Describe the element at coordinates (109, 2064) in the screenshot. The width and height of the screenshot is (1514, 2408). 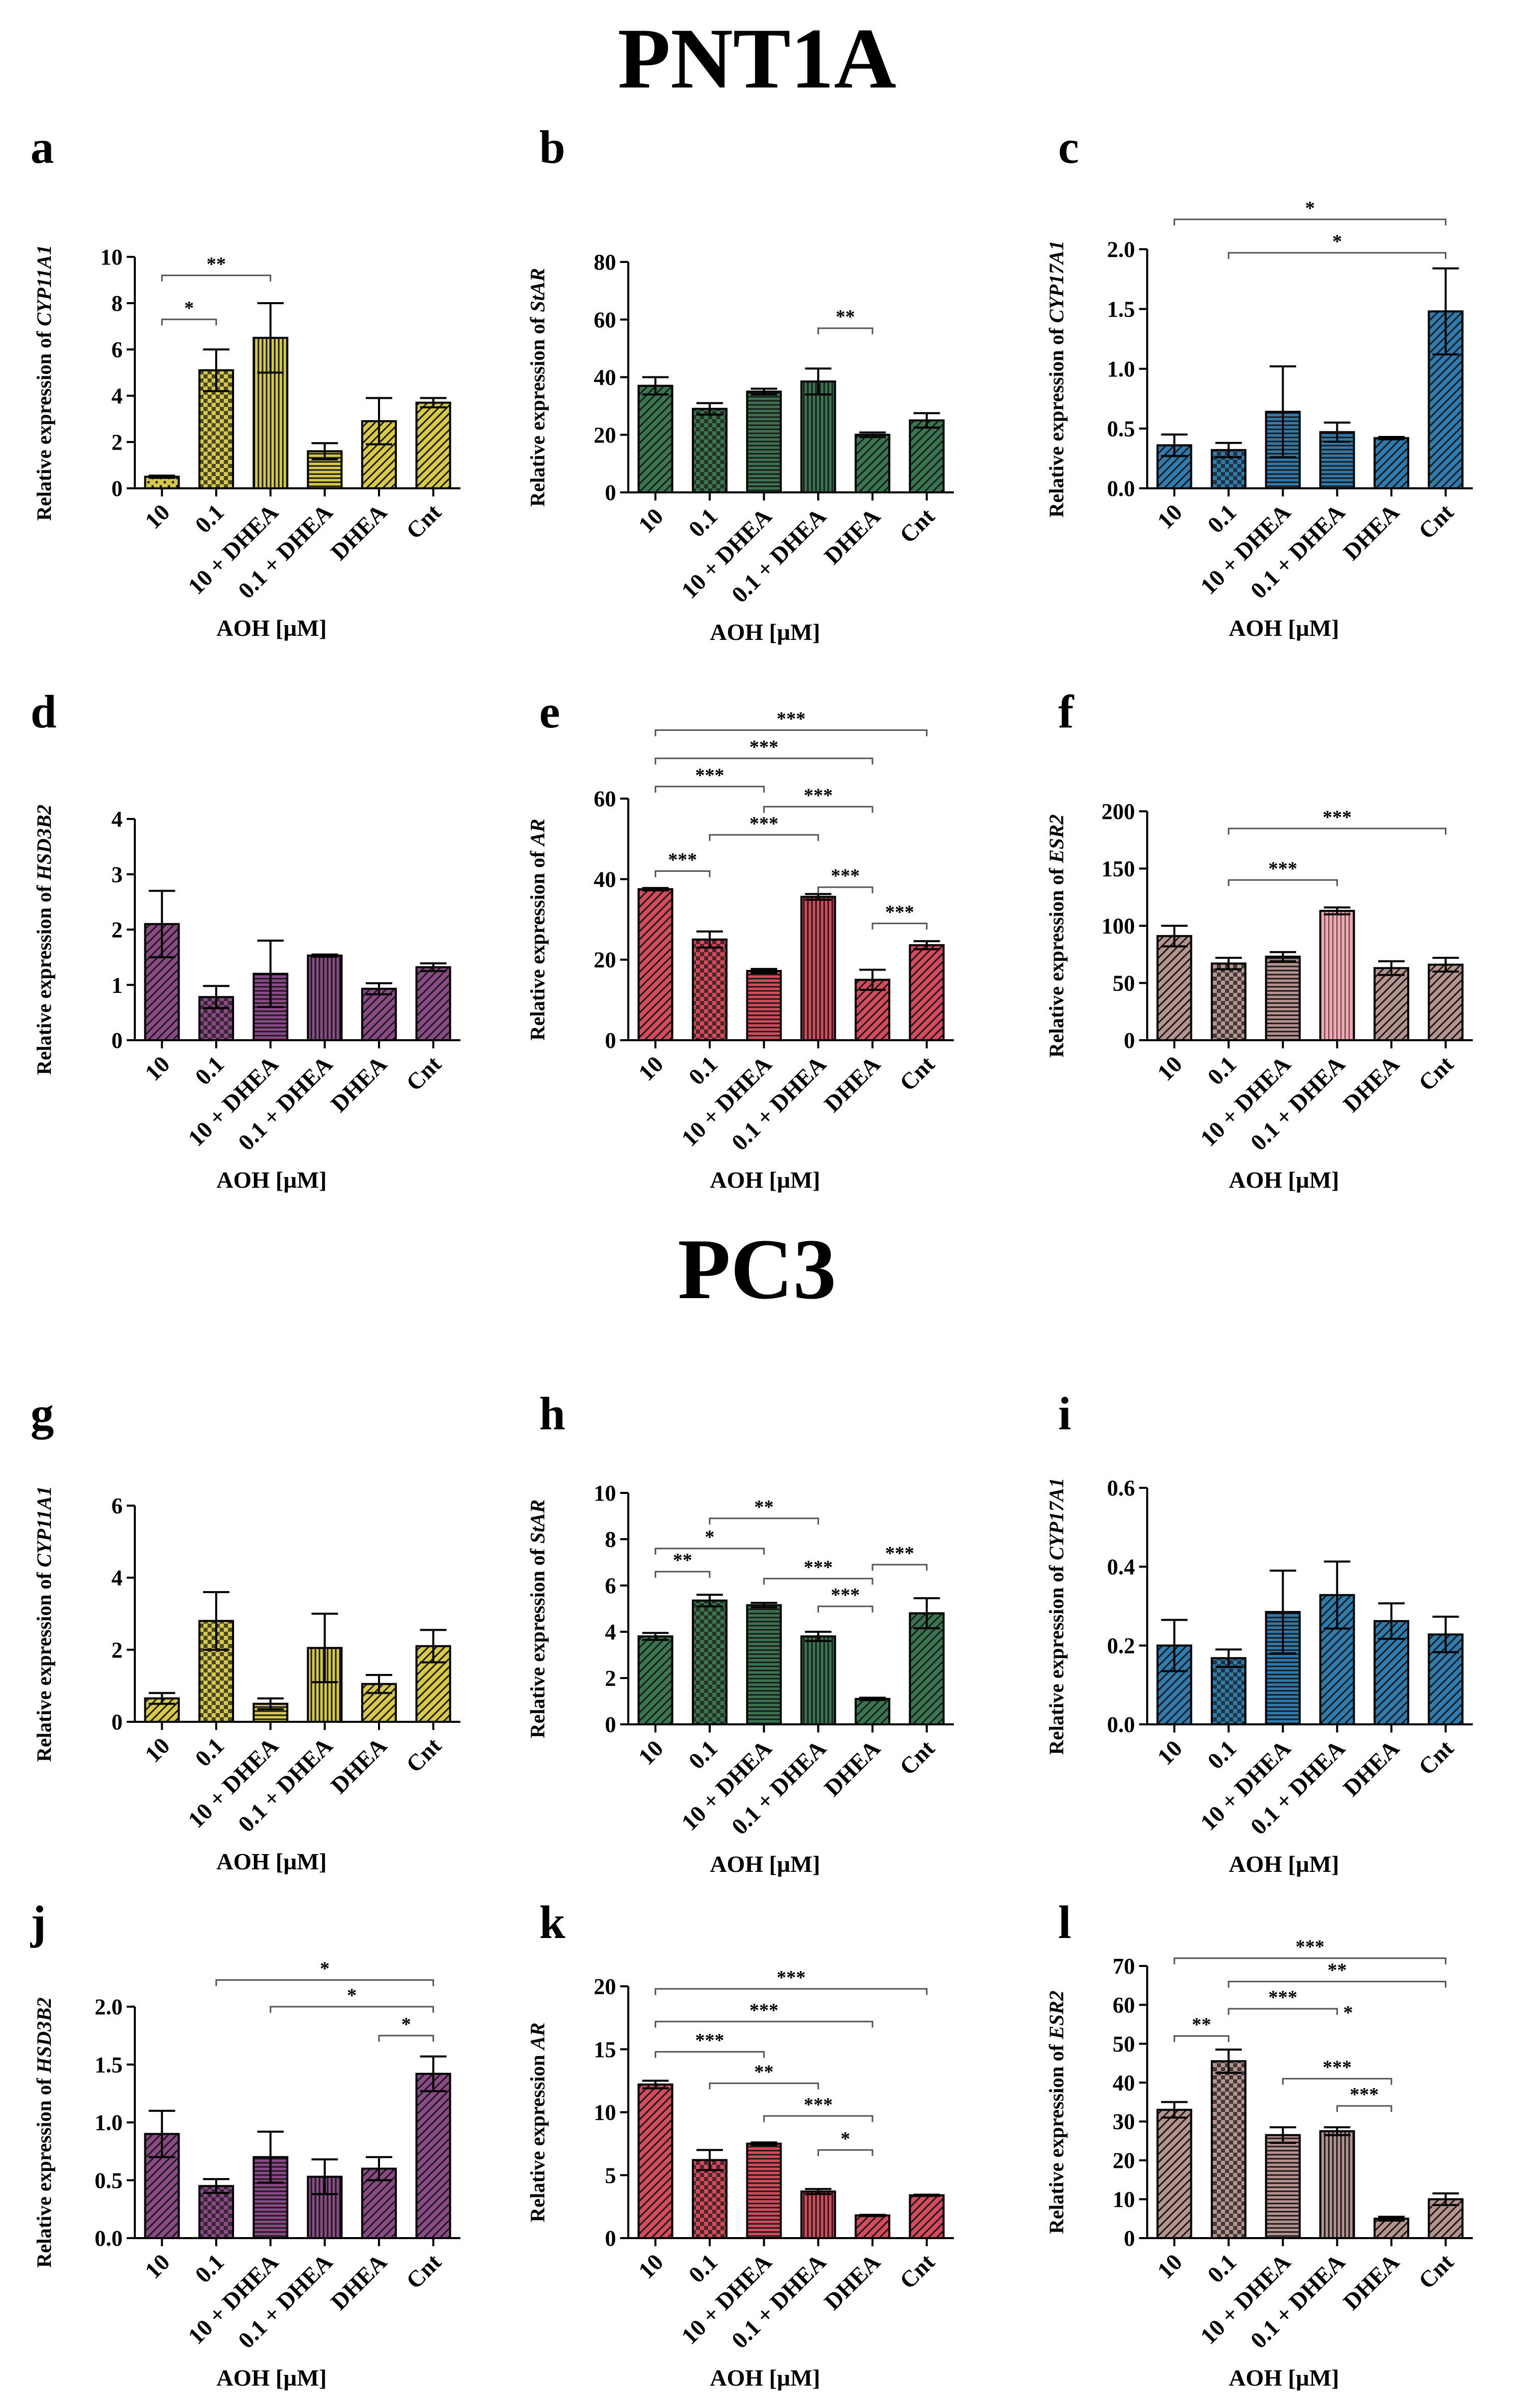
I see `y-tick-label: 1.5` at that location.